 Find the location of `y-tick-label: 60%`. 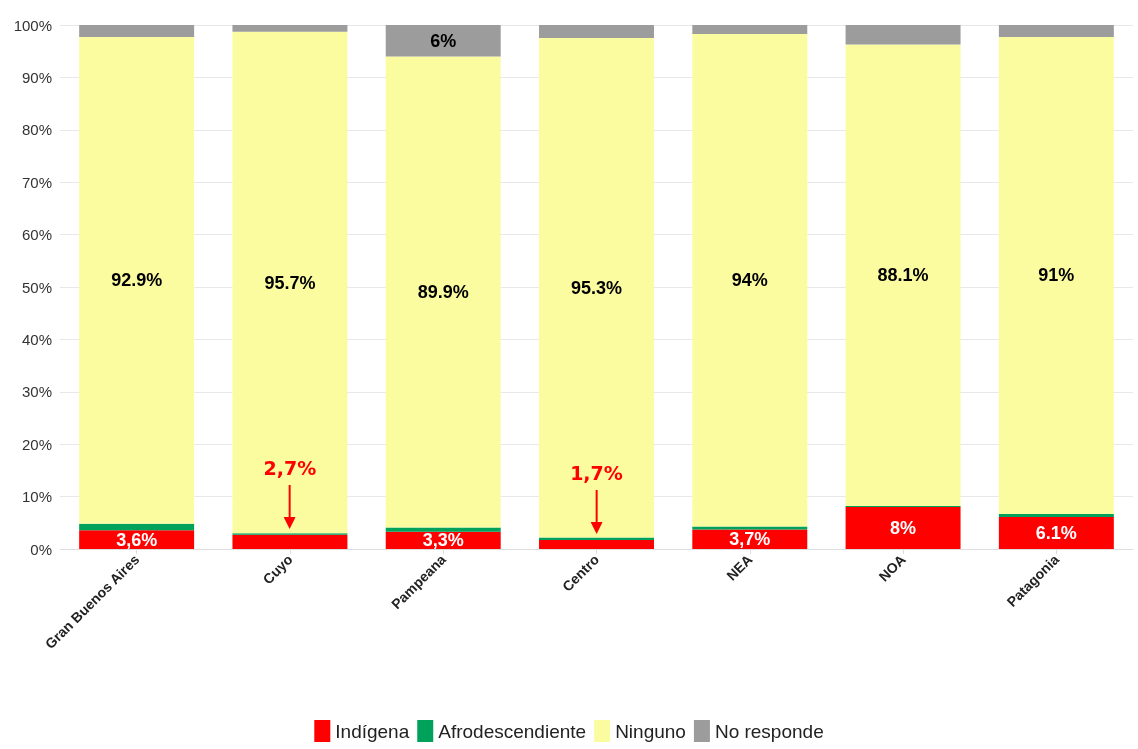

y-tick-label: 60% is located at coordinates (36, 235).